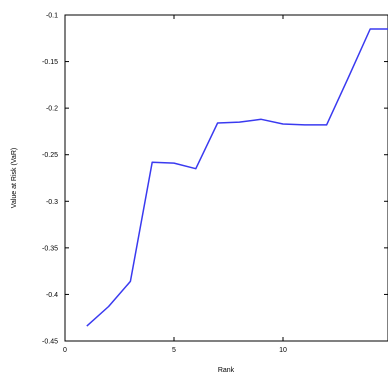 This screenshot has height=376, width=388. Describe the element at coordinates (52, 109) in the screenshot. I see `y-tick-label: -0.2` at that location.